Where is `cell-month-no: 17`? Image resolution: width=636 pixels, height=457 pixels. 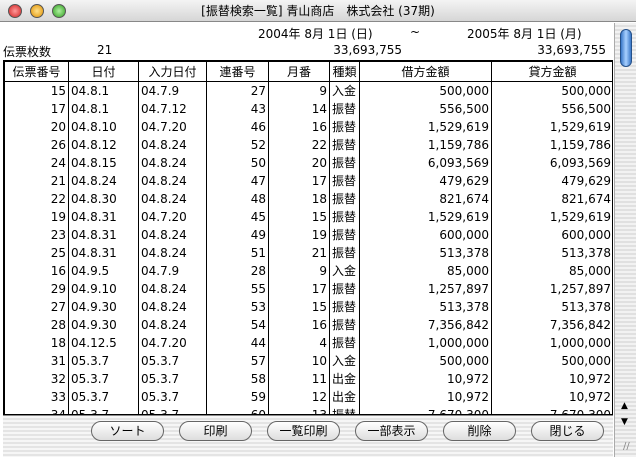 cell-month-no: 17 is located at coordinates (299, 180).